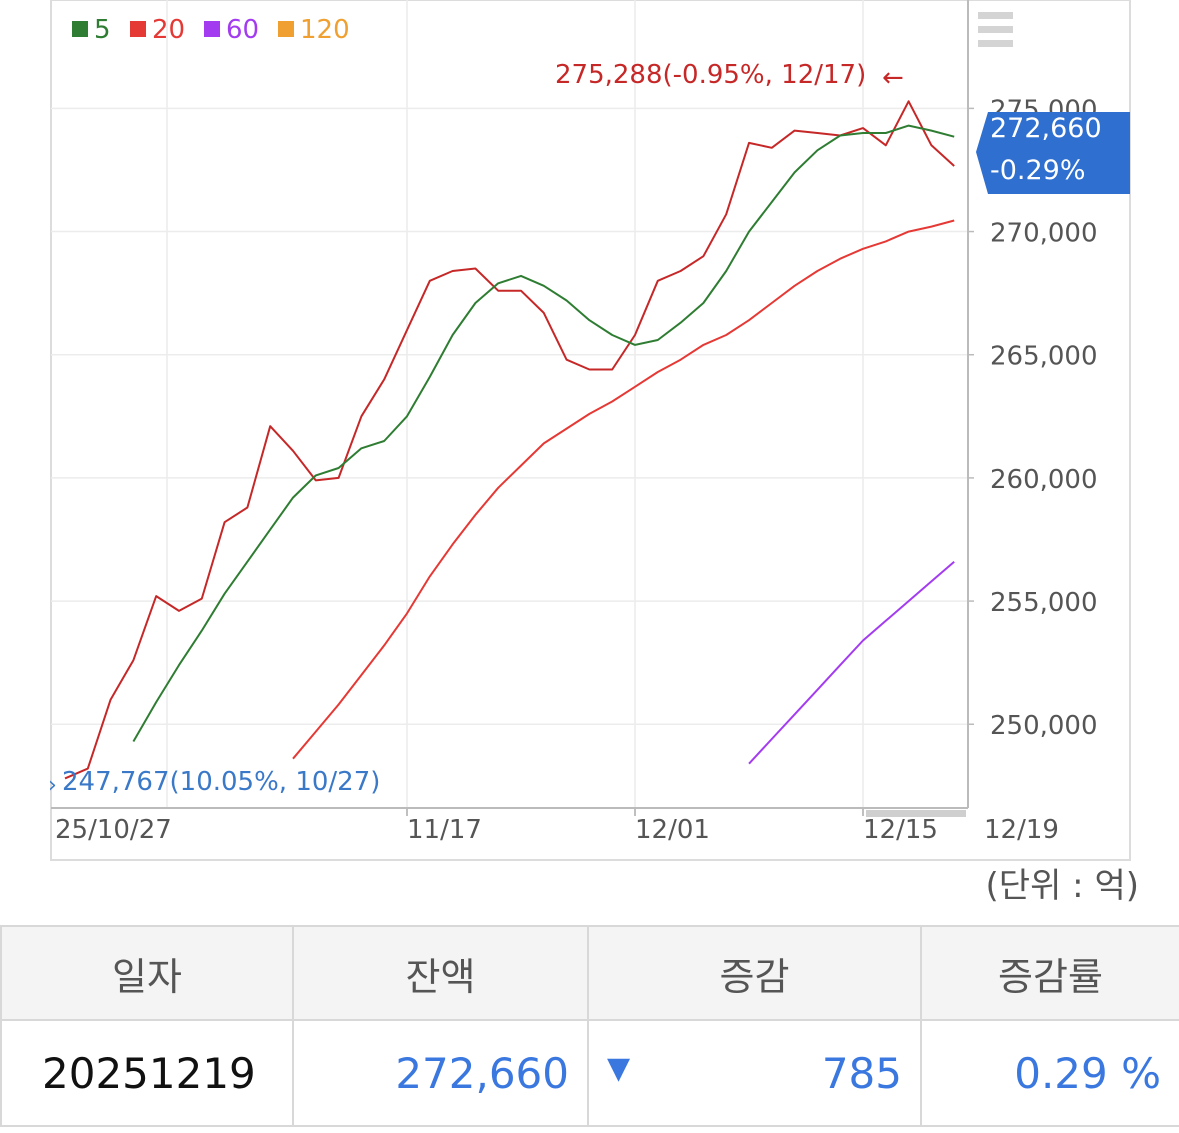  Describe the element at coordinates (1062, 886) in the screenshot. I see `unit-label: (단위 : 억)` at that location.